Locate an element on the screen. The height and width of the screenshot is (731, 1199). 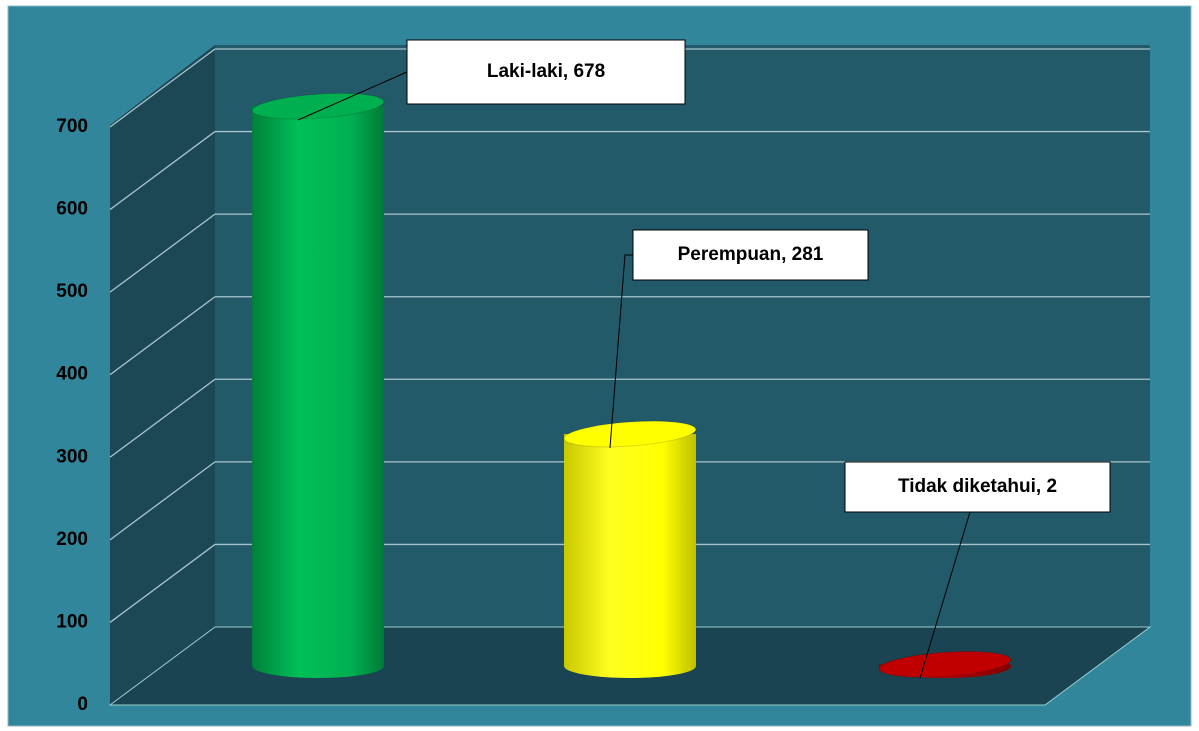
y-tick-label: 400 is located at coordinates (72, 374).